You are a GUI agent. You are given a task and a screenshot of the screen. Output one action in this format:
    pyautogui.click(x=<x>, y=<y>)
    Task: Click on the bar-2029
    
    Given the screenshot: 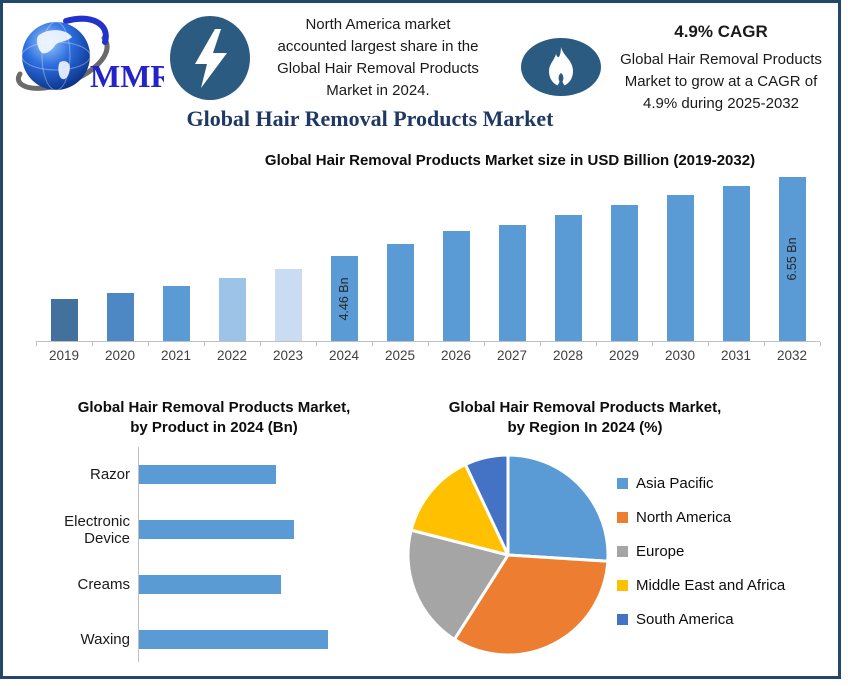 What is the action you would take?
    pyautogui.click(x=624, y=273)
    